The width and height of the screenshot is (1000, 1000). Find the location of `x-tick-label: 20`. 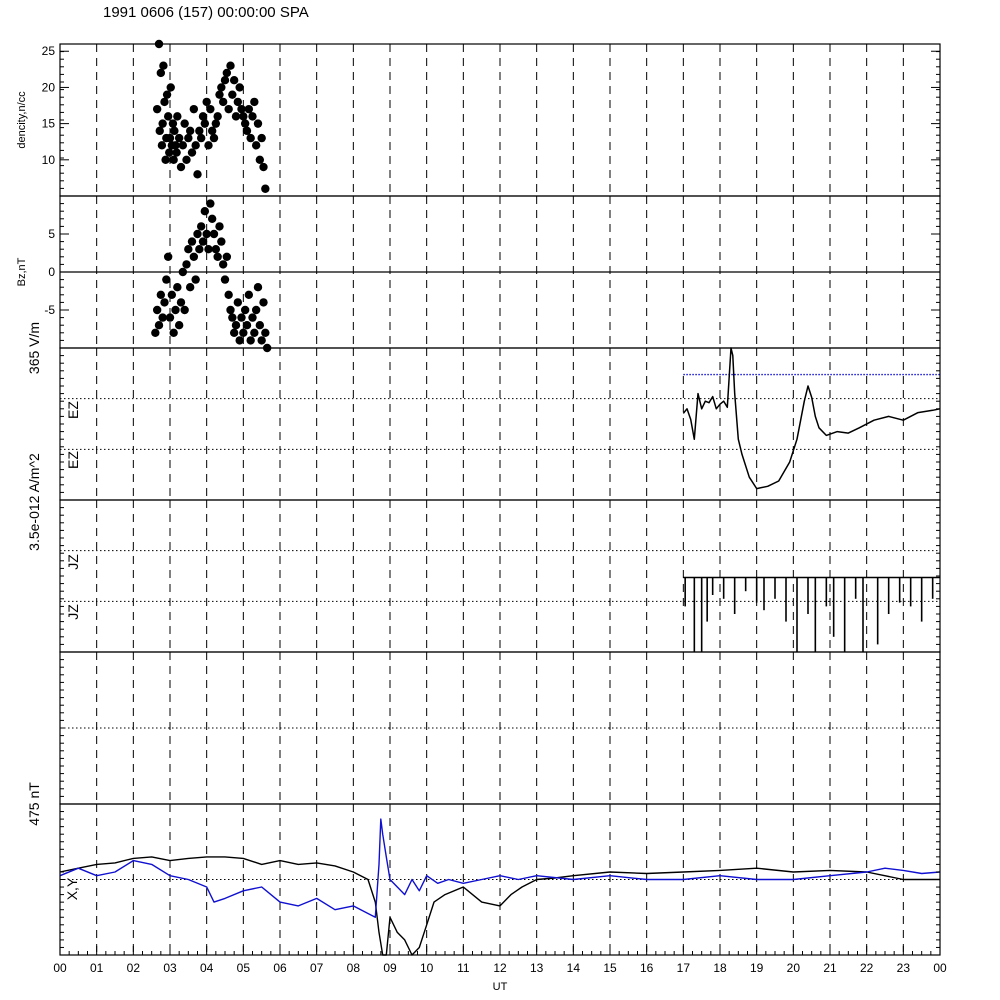

x-tick-label: 20 is located at coordinates (794, 968).